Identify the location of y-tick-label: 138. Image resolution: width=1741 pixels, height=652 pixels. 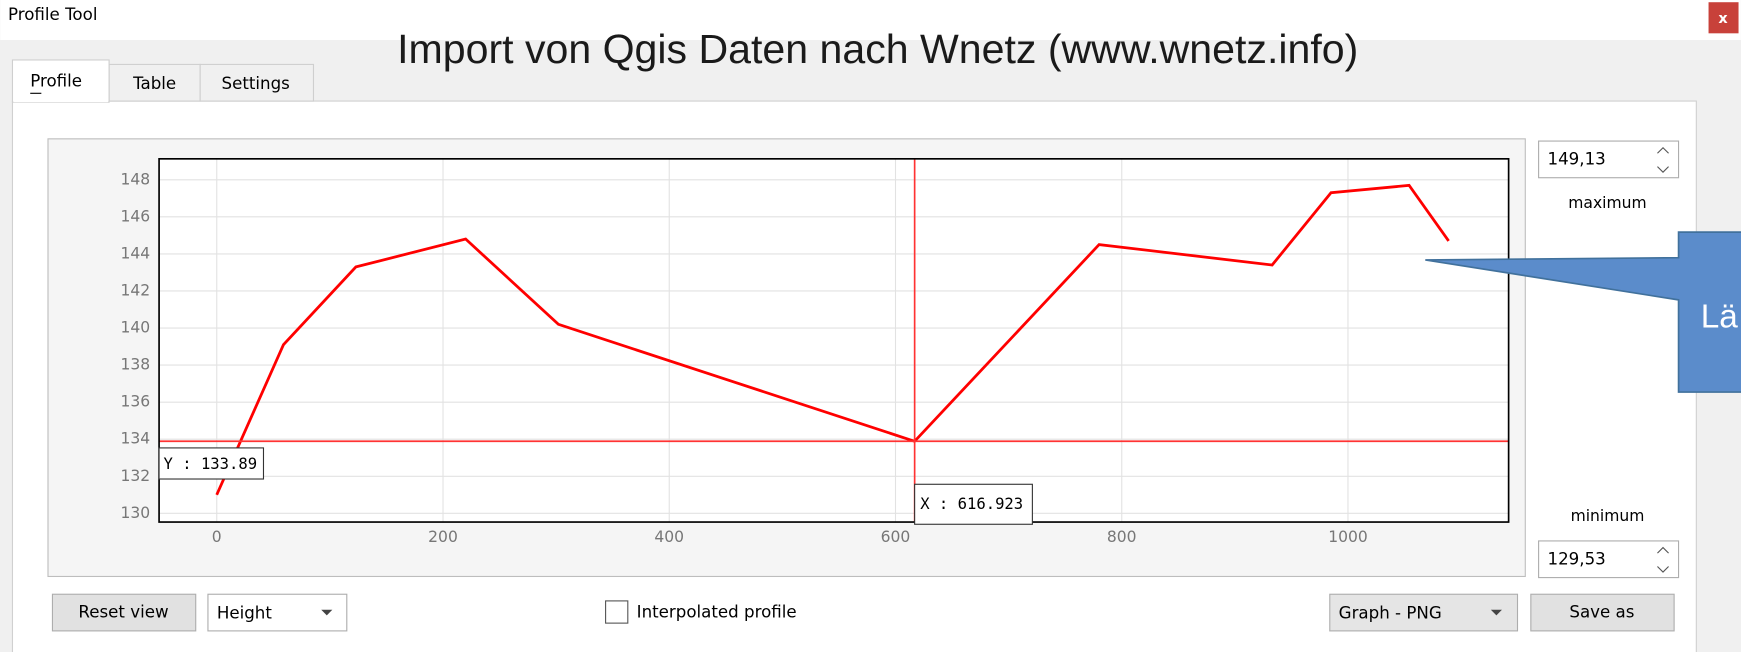
(136, 365).